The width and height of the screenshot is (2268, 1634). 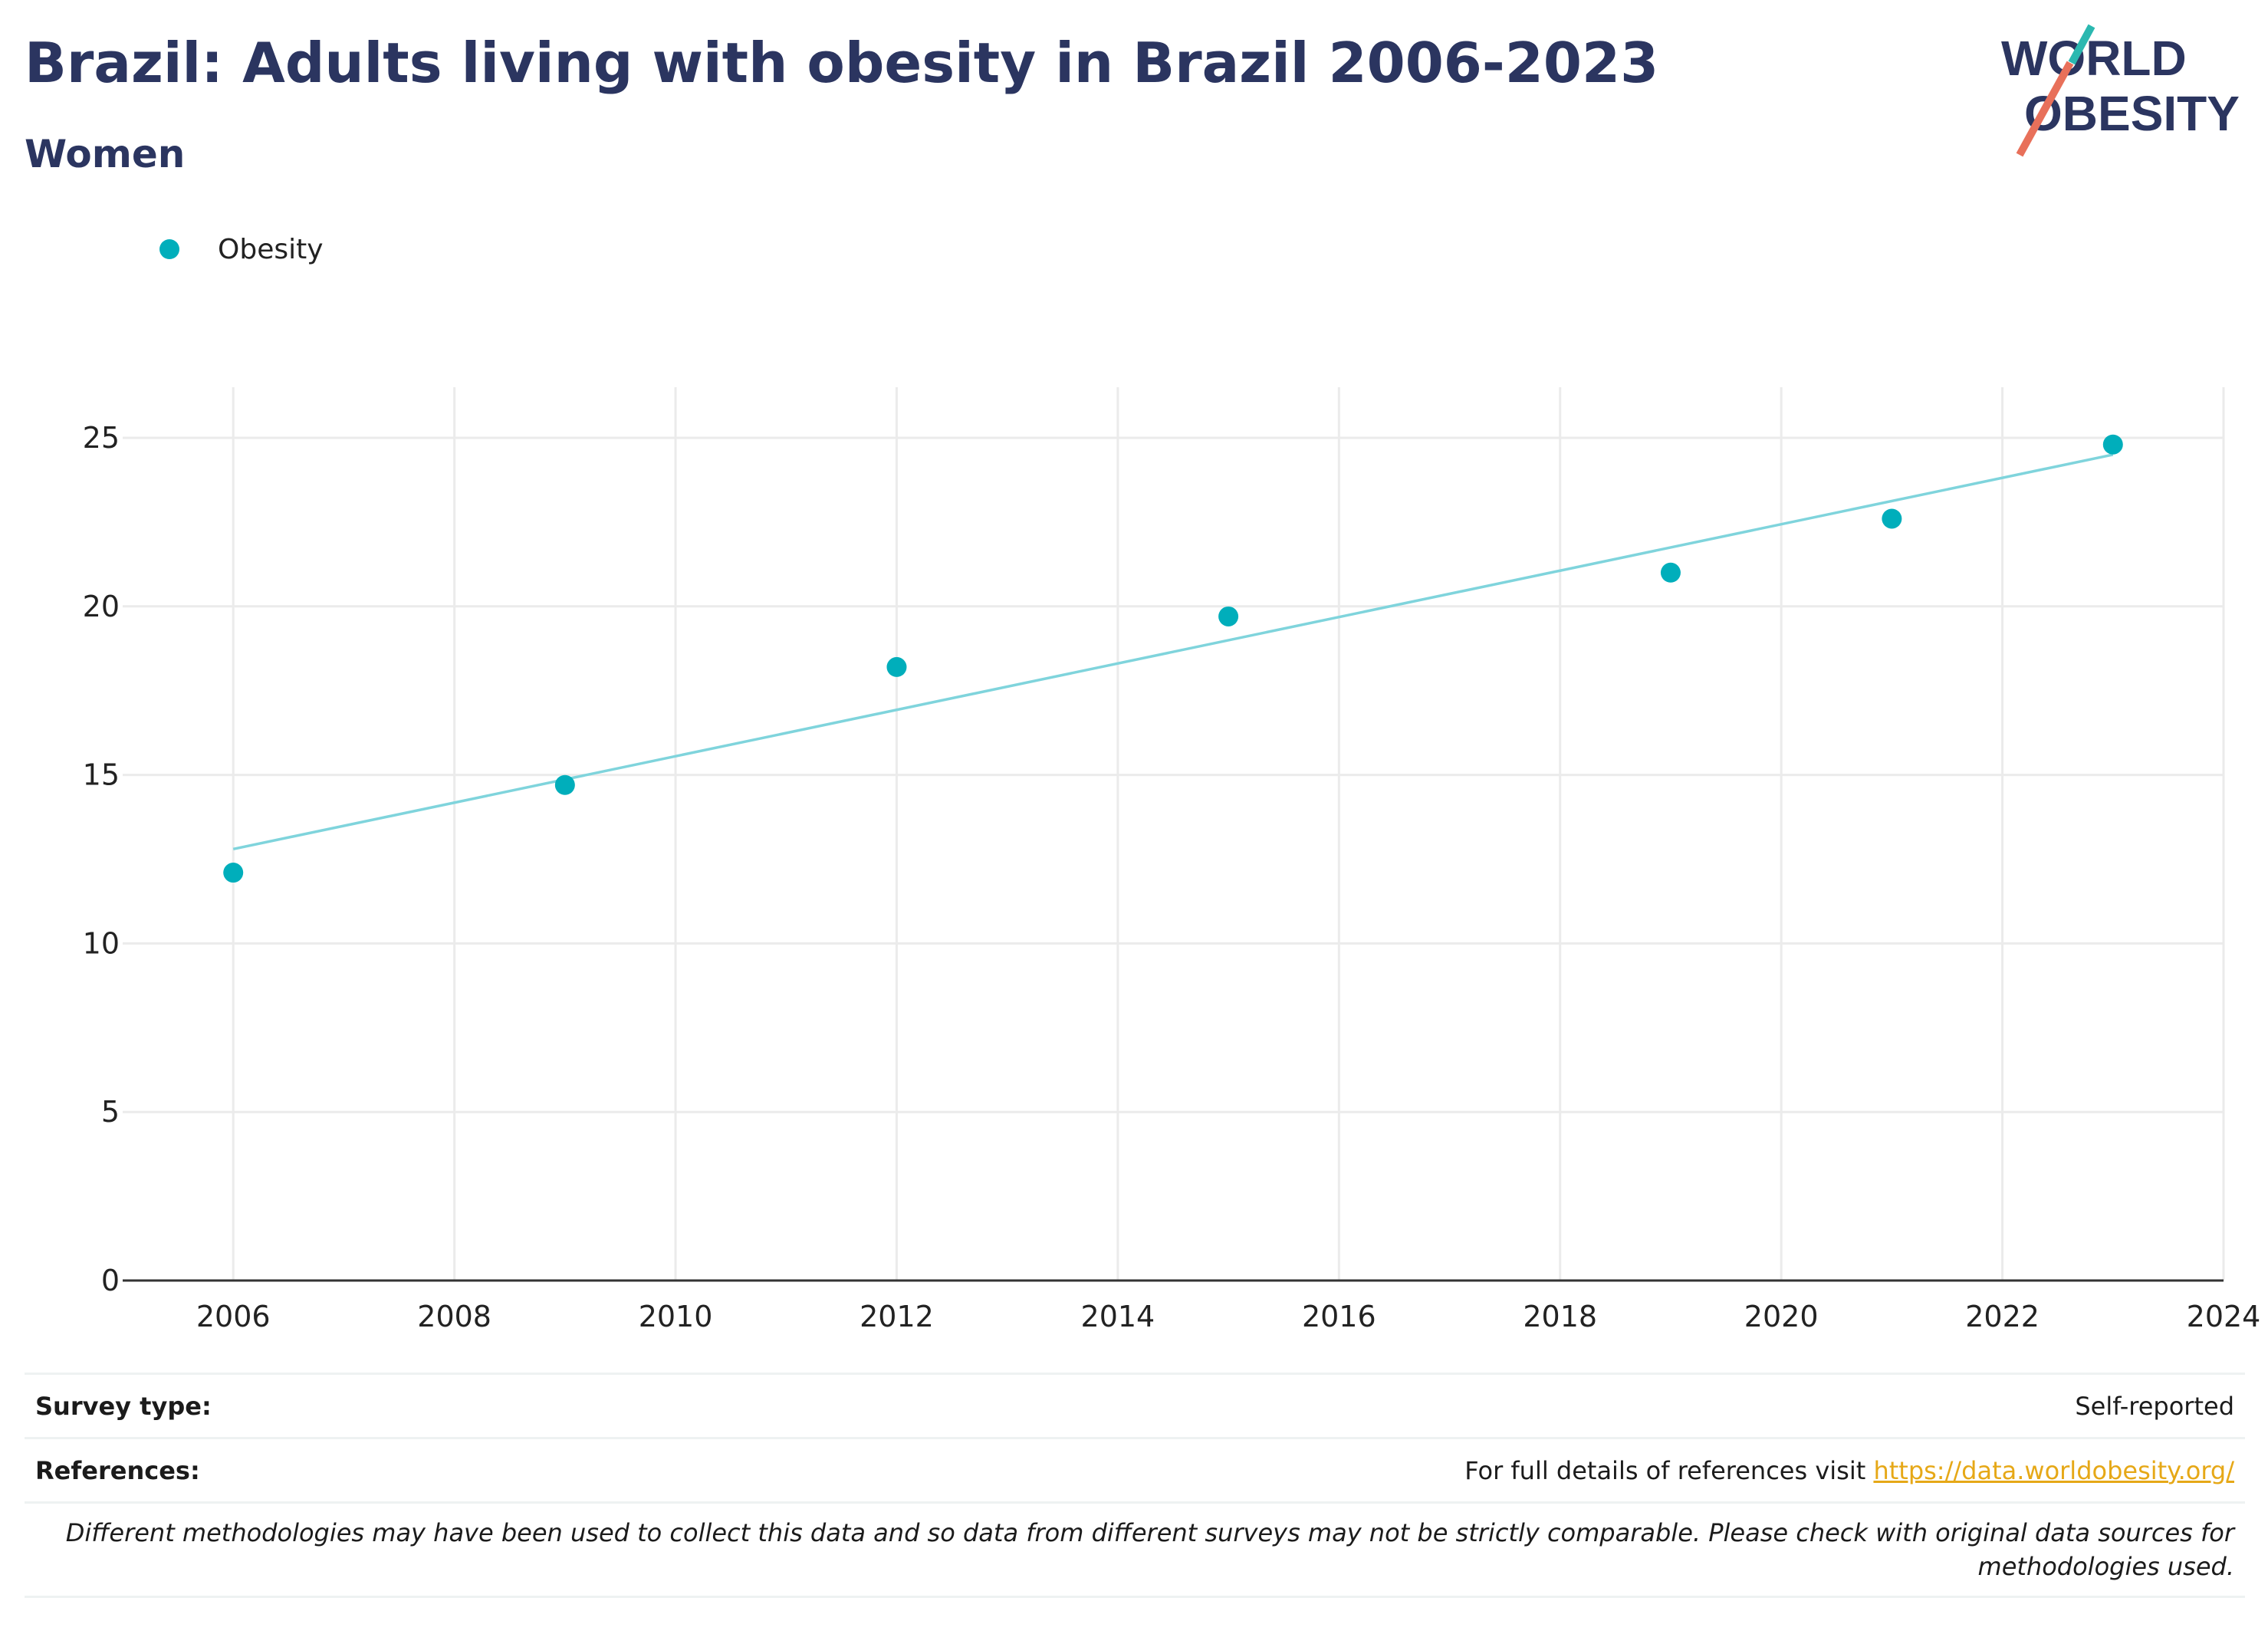 What do you see at coordinates (2112, 445) in the screenshot?
I see `point-2023` at bounding box center [2112, 445].